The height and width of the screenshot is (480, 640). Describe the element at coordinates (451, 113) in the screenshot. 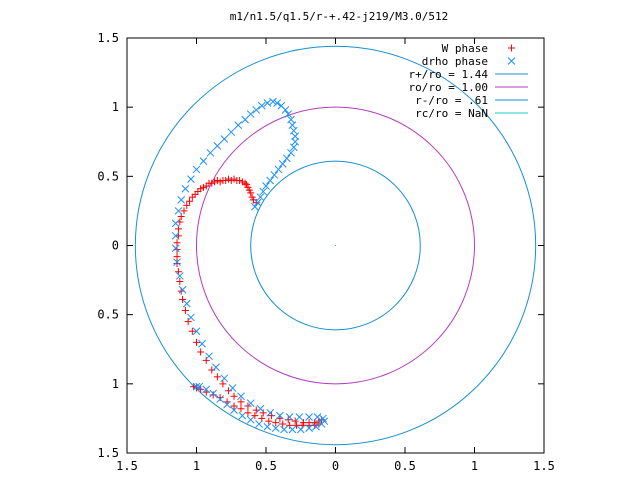

I see `legend-label: rc/ro = NaN` at that location.